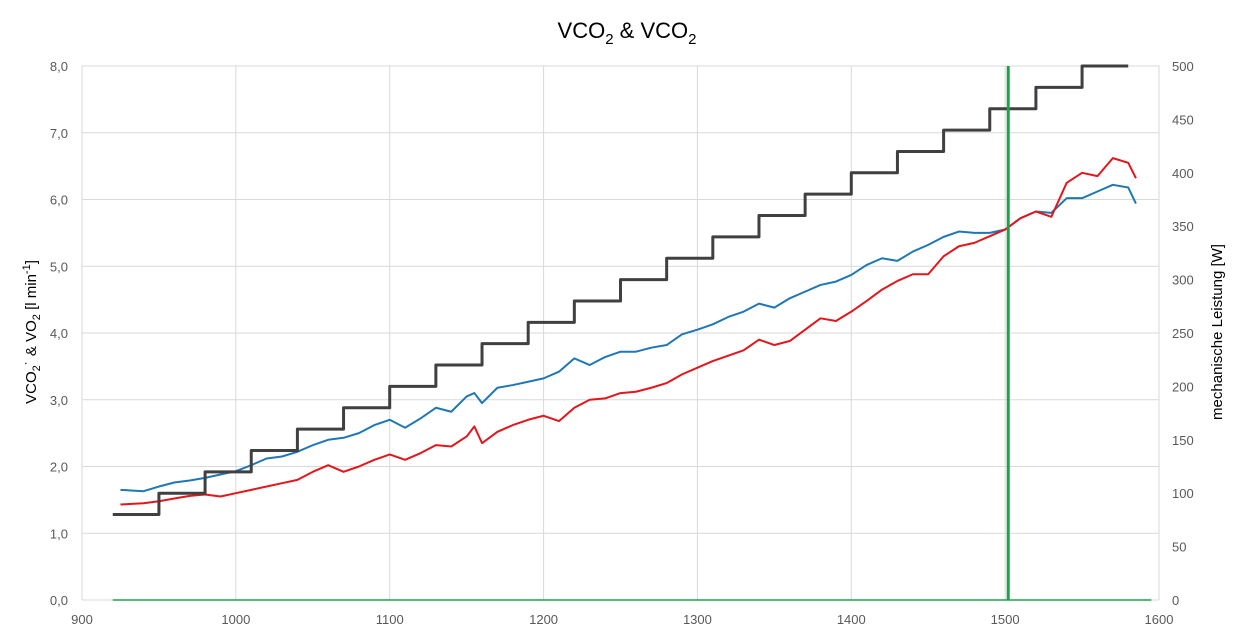  I want to click on y-tick-label: 0,0, so click(59, 600).